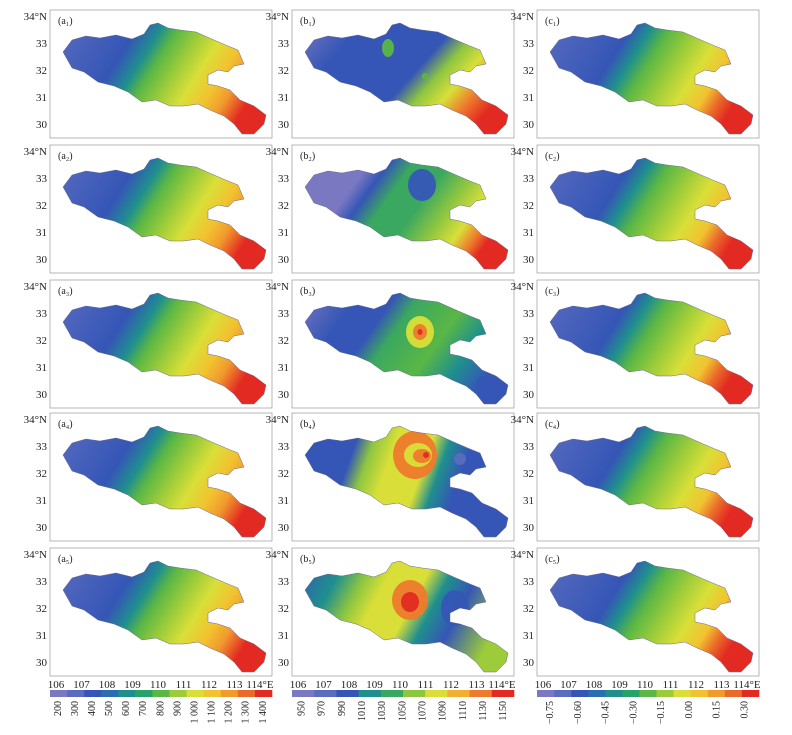 The width and height of the screenshot is (792, 735). Describe the element at coordinates (143, 708) in the screenshot. I see `legend-label: 700` at that location.